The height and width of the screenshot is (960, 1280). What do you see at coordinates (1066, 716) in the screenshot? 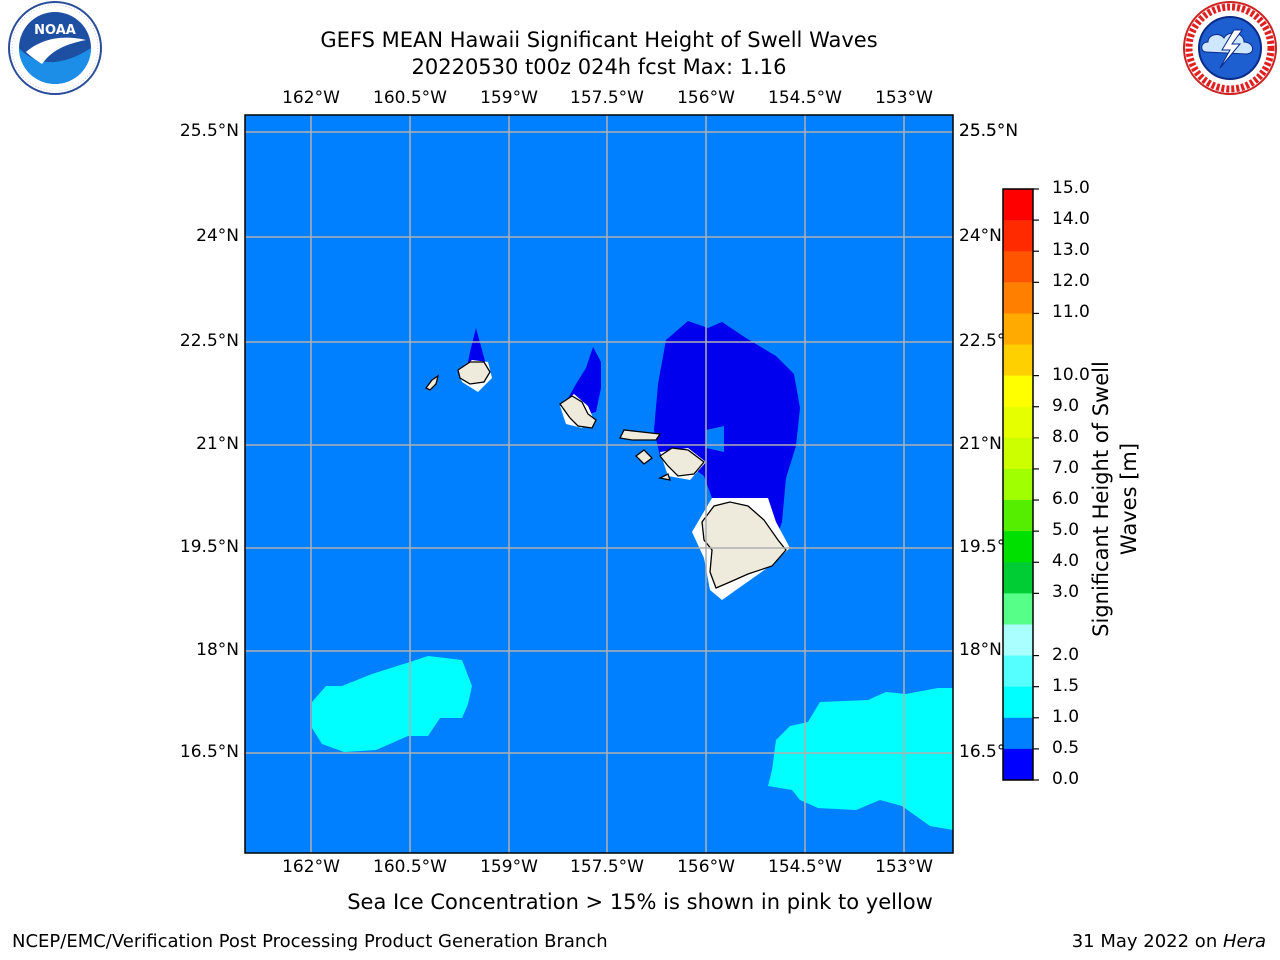
I see `colorbar-tick-label: 1.0` at bounding box center [1066, 716].